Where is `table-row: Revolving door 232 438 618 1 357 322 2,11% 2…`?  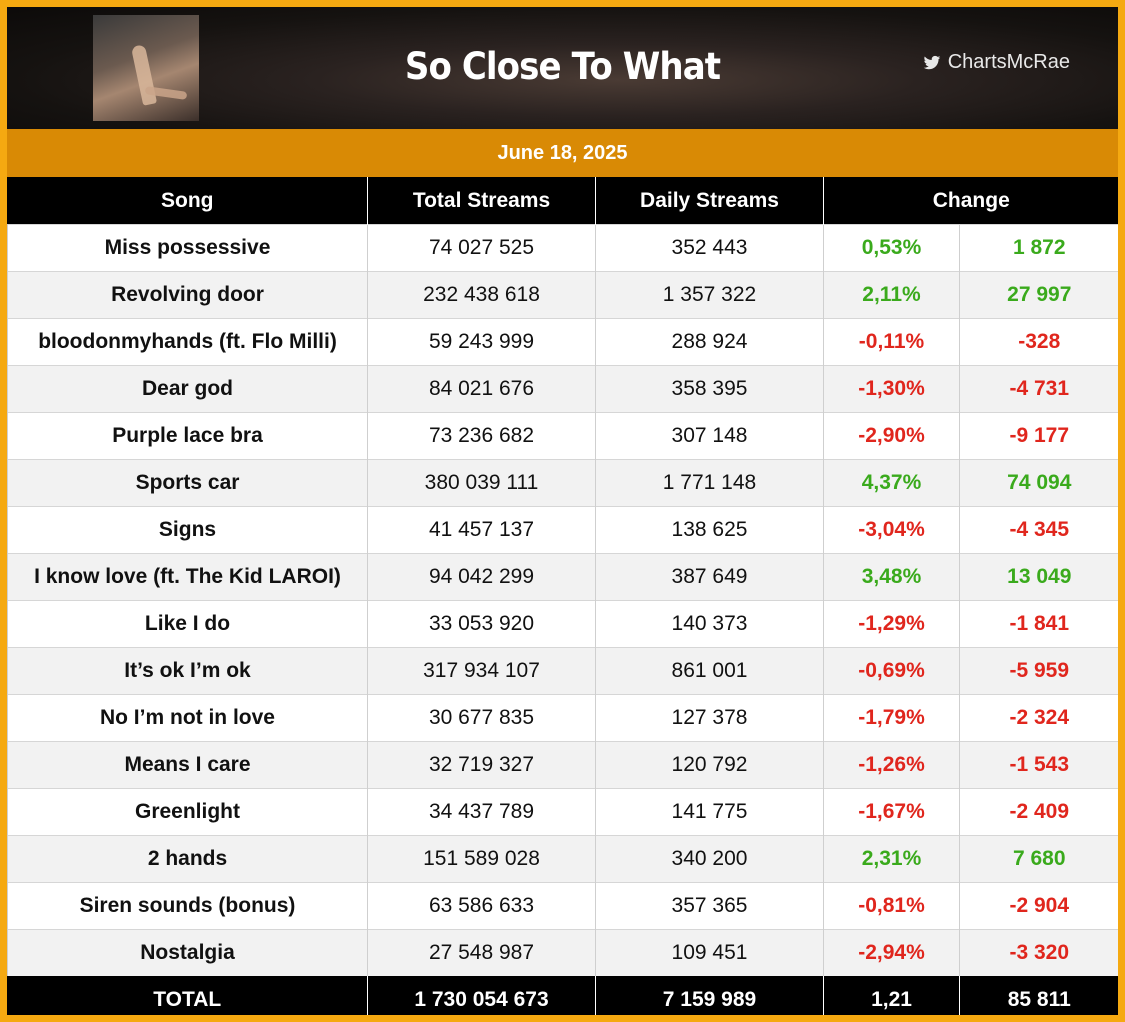
table-row: Revolving door 232 438 618 1 357 322 2,11% 2… is located at coordinates (562, 295).